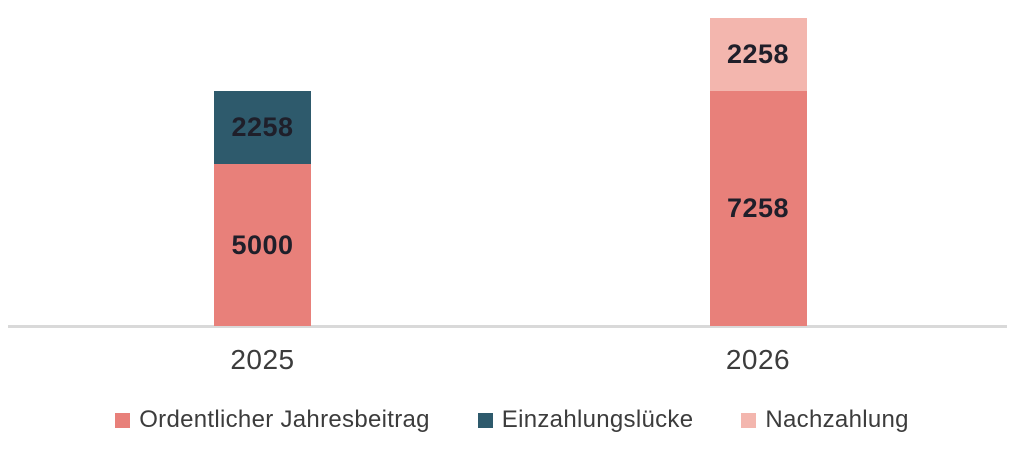 This screenshot has height=451, width=1024. I want to click on legend-label: Einzahlungslücke, so click(597, 419).